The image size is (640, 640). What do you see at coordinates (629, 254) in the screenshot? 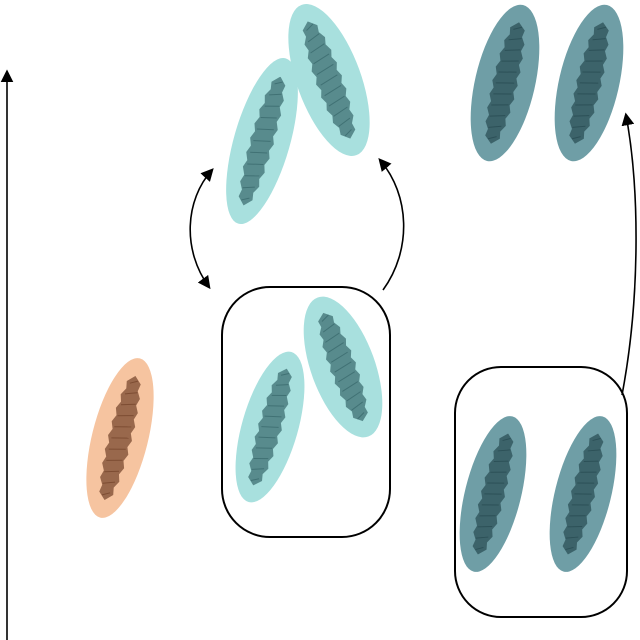
I see `dark-pair-transition-arrow` at bounding box center [629, 254].